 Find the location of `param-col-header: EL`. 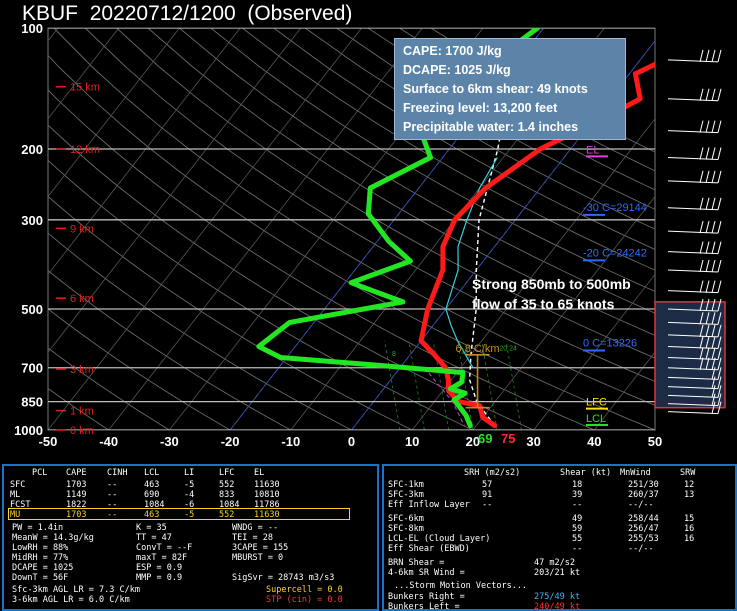

param-col-header: EL is located at coordinates (259, 473).